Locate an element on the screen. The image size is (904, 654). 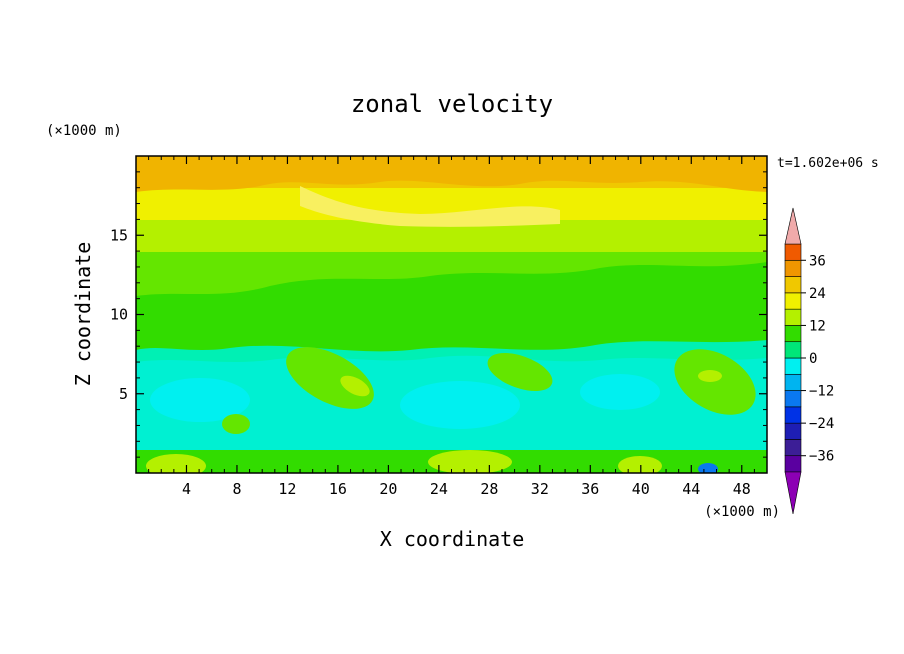
field-cyan-core-center is located at coordinates (460, 405).